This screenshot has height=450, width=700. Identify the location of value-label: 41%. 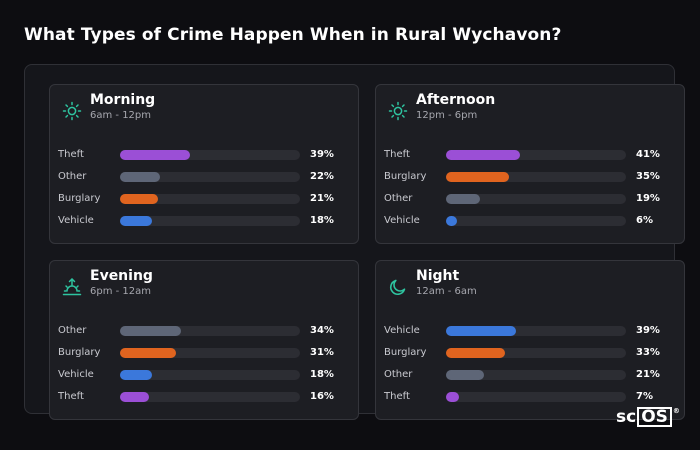
(648, 154).